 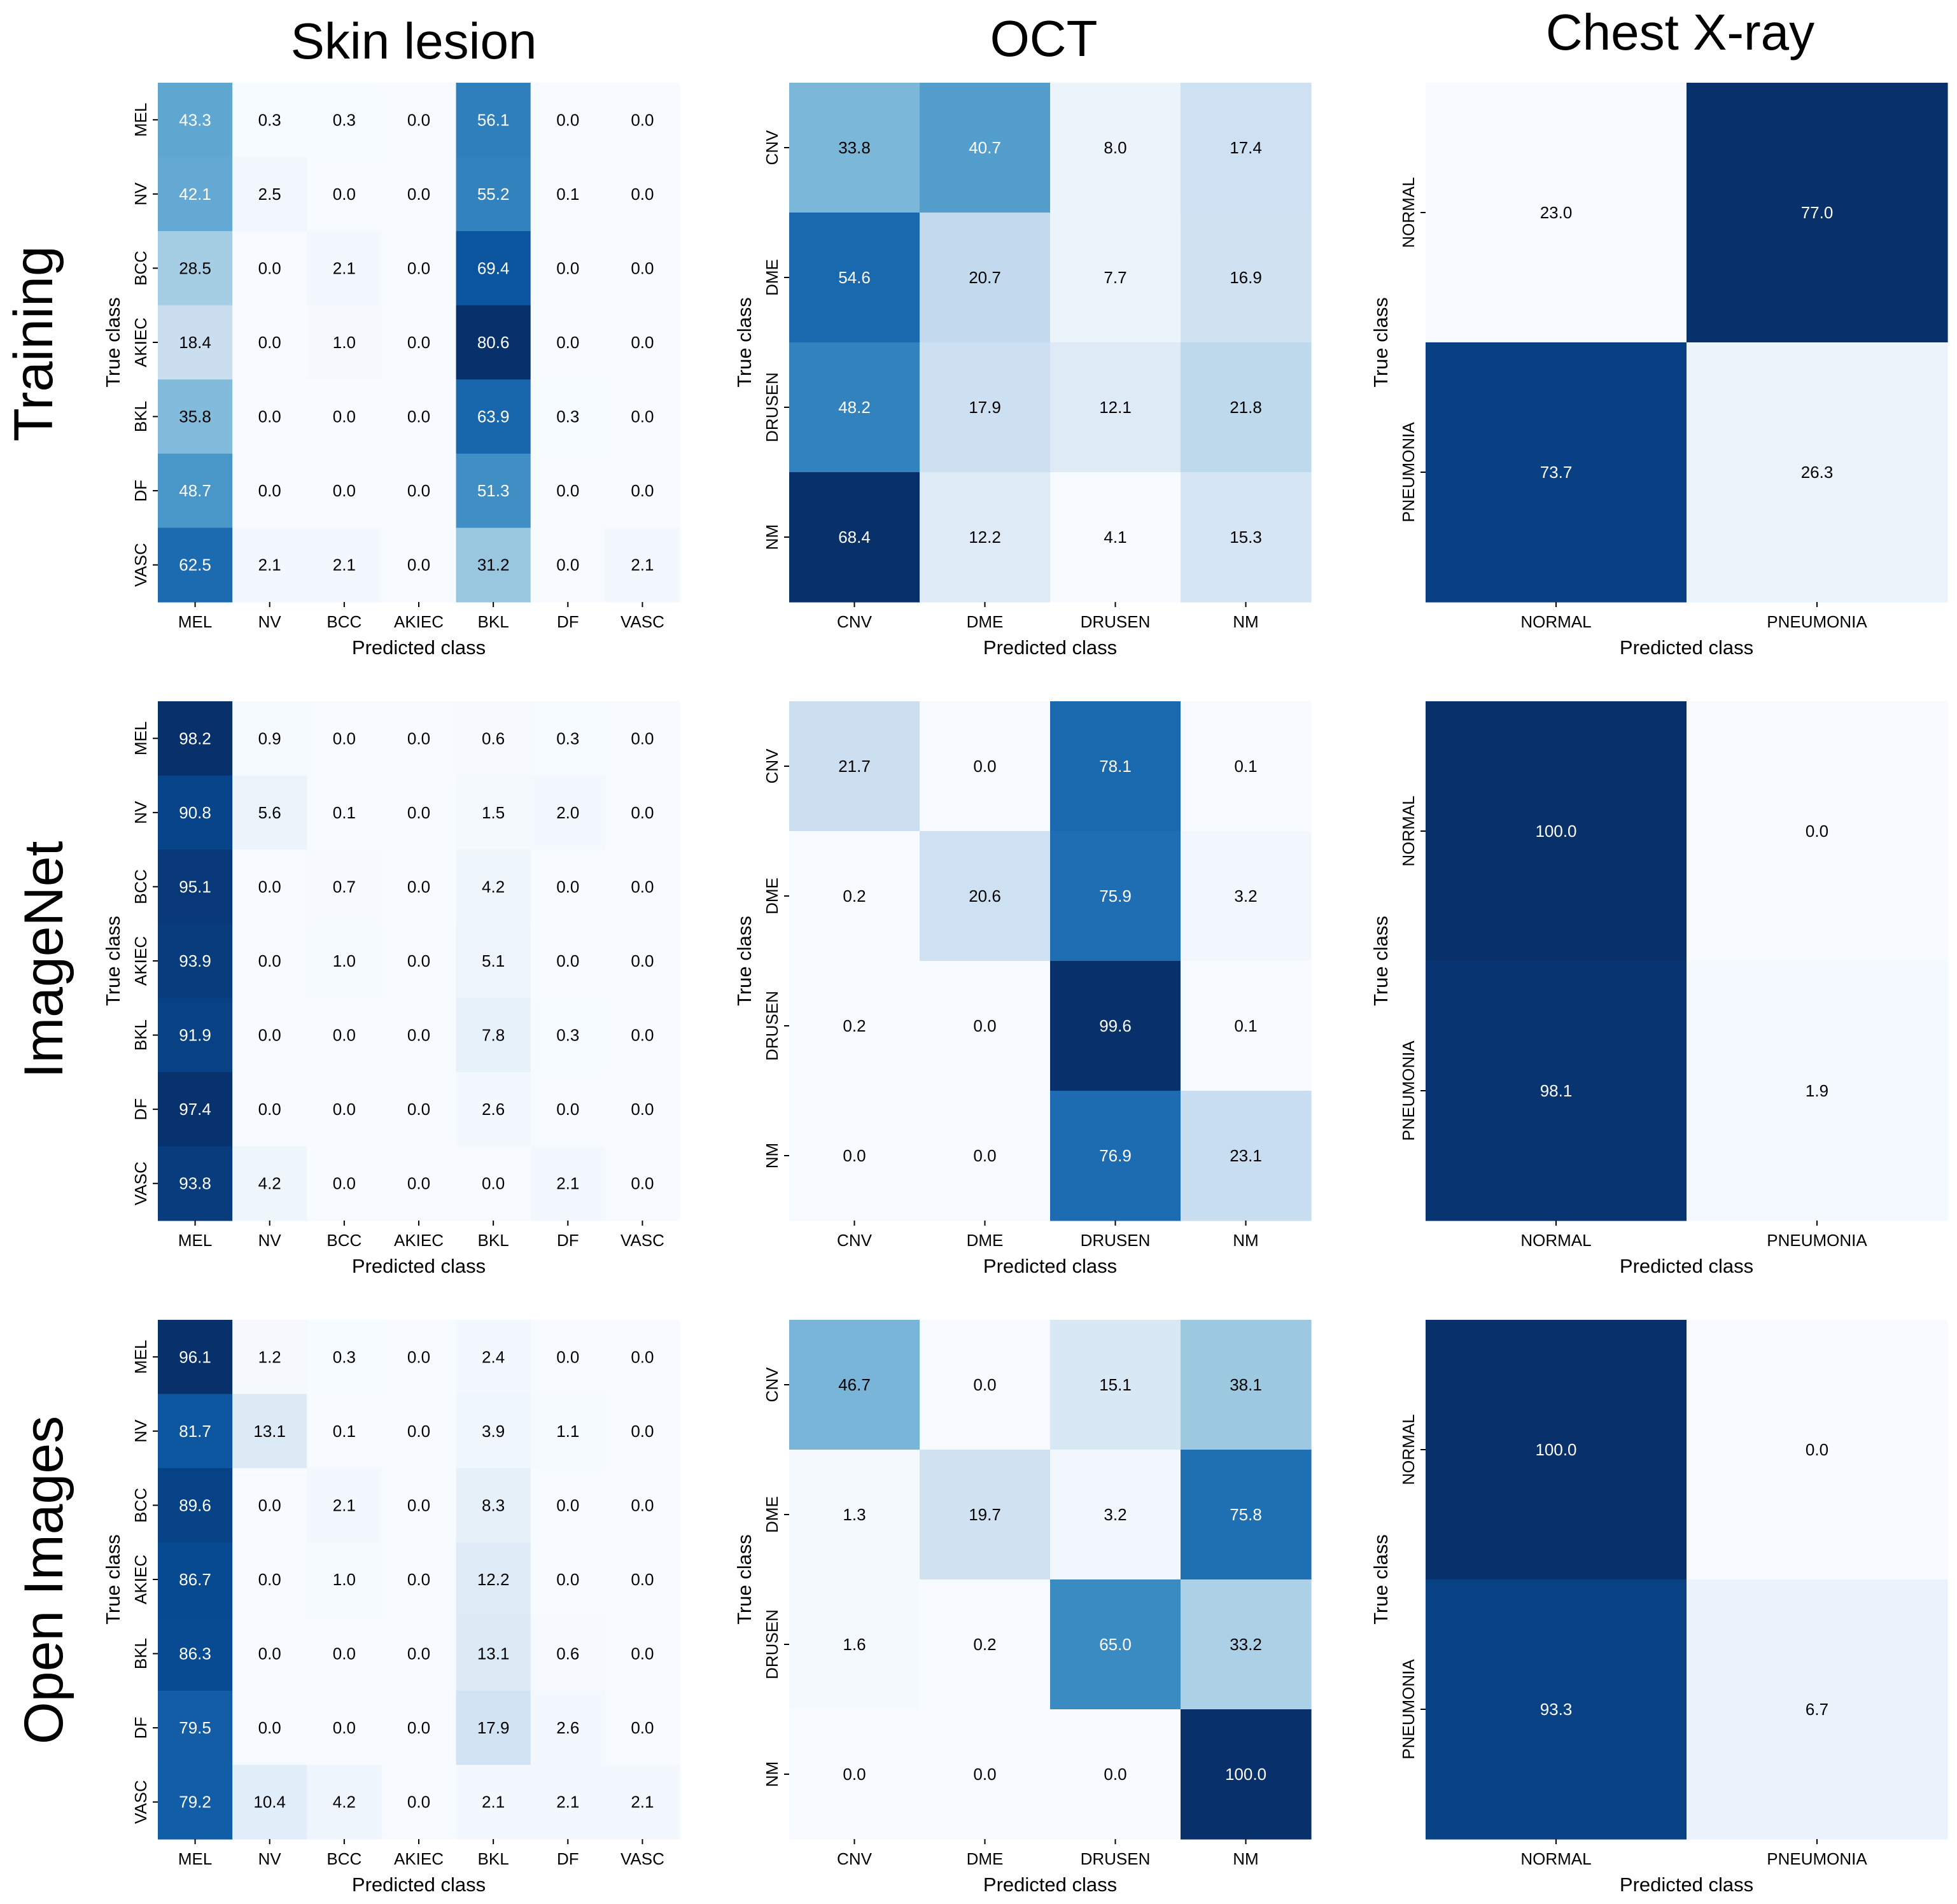 I want to click on cell-value-label: 0.6, so click(x=494, y=738).